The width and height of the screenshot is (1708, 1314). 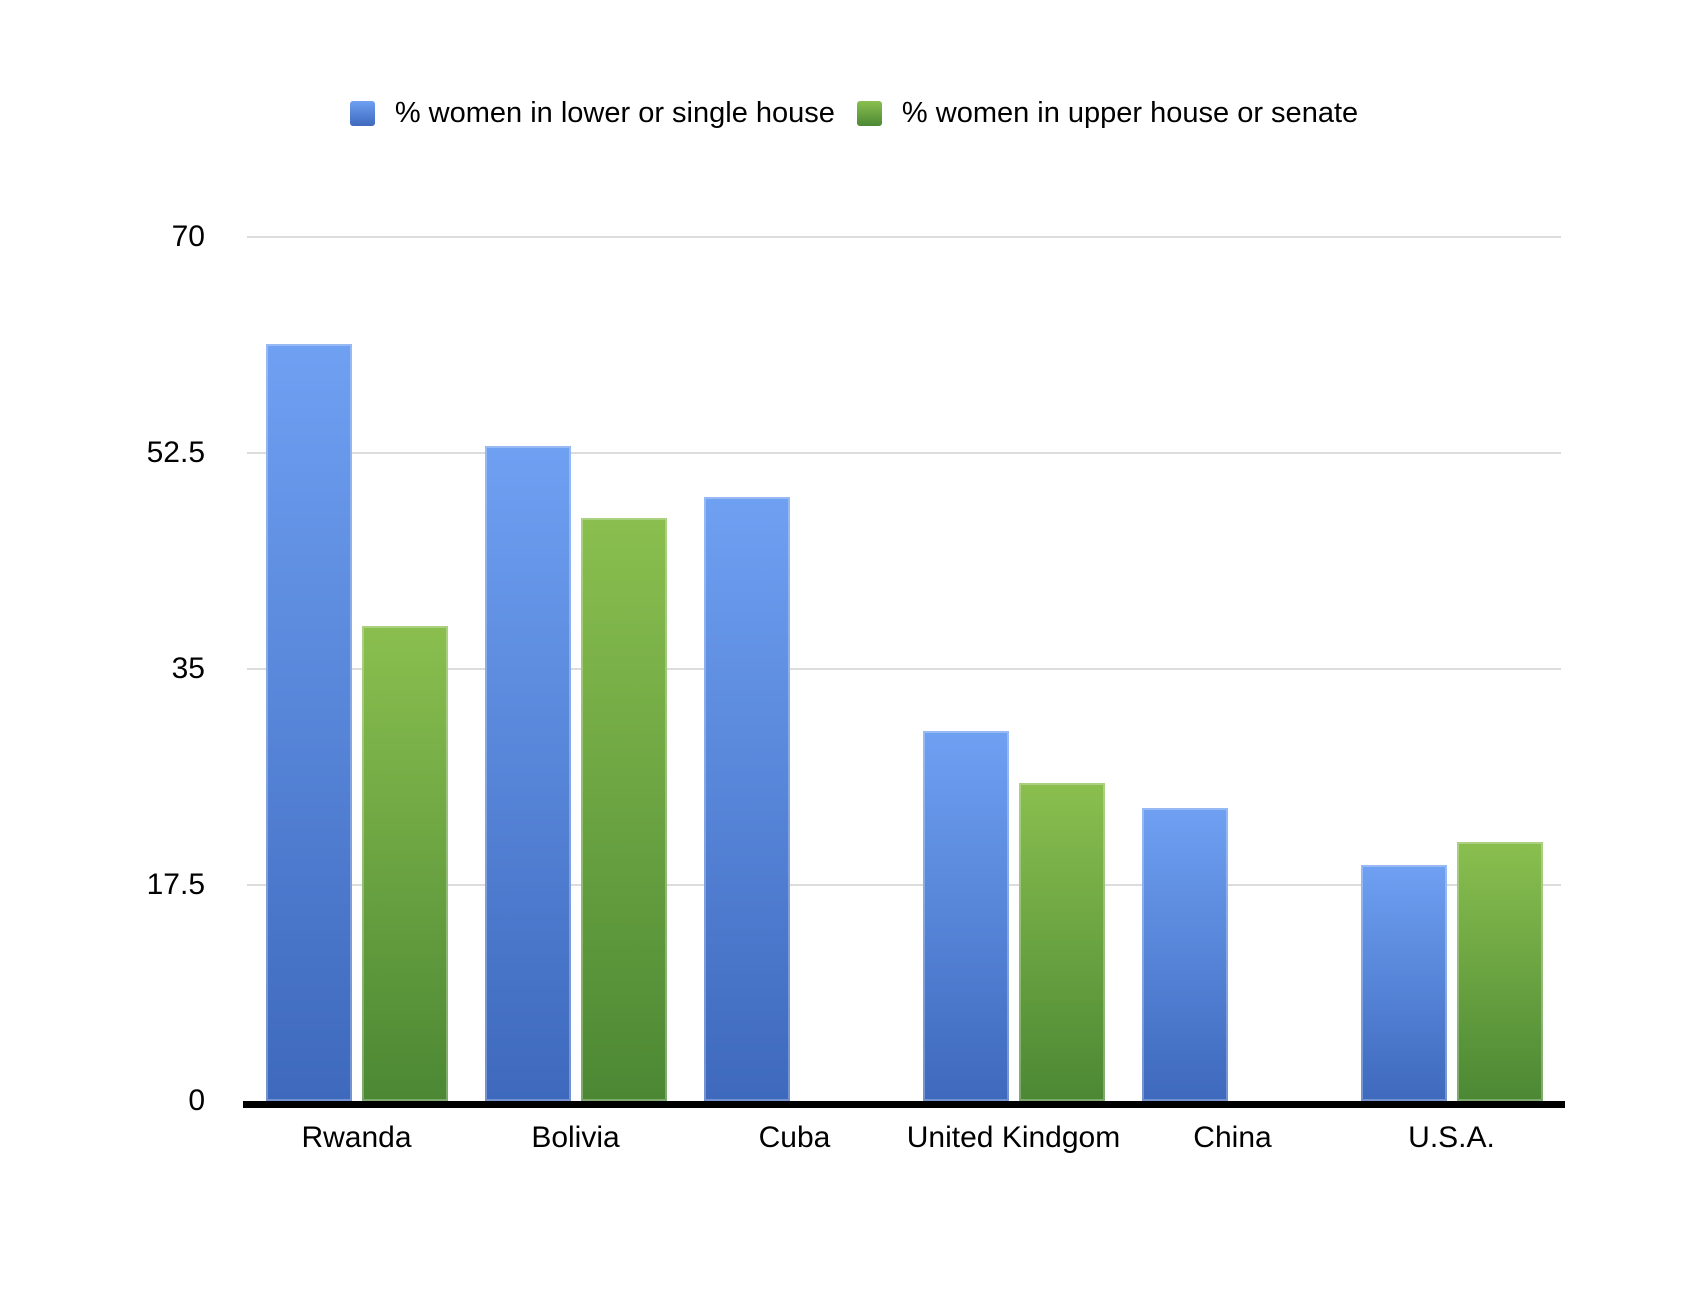 I want to click on y-axis-tick-label: 52.5, so click(x=175, y=452).